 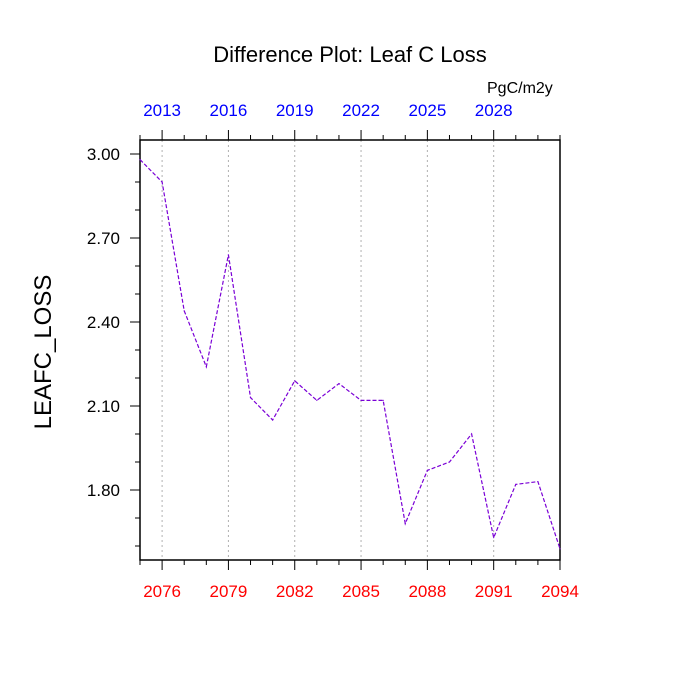 What do you see at coordinates (494, 110) in the screenshot?
I see `top-tick-label: 2028` at bounding box center [494, 110].